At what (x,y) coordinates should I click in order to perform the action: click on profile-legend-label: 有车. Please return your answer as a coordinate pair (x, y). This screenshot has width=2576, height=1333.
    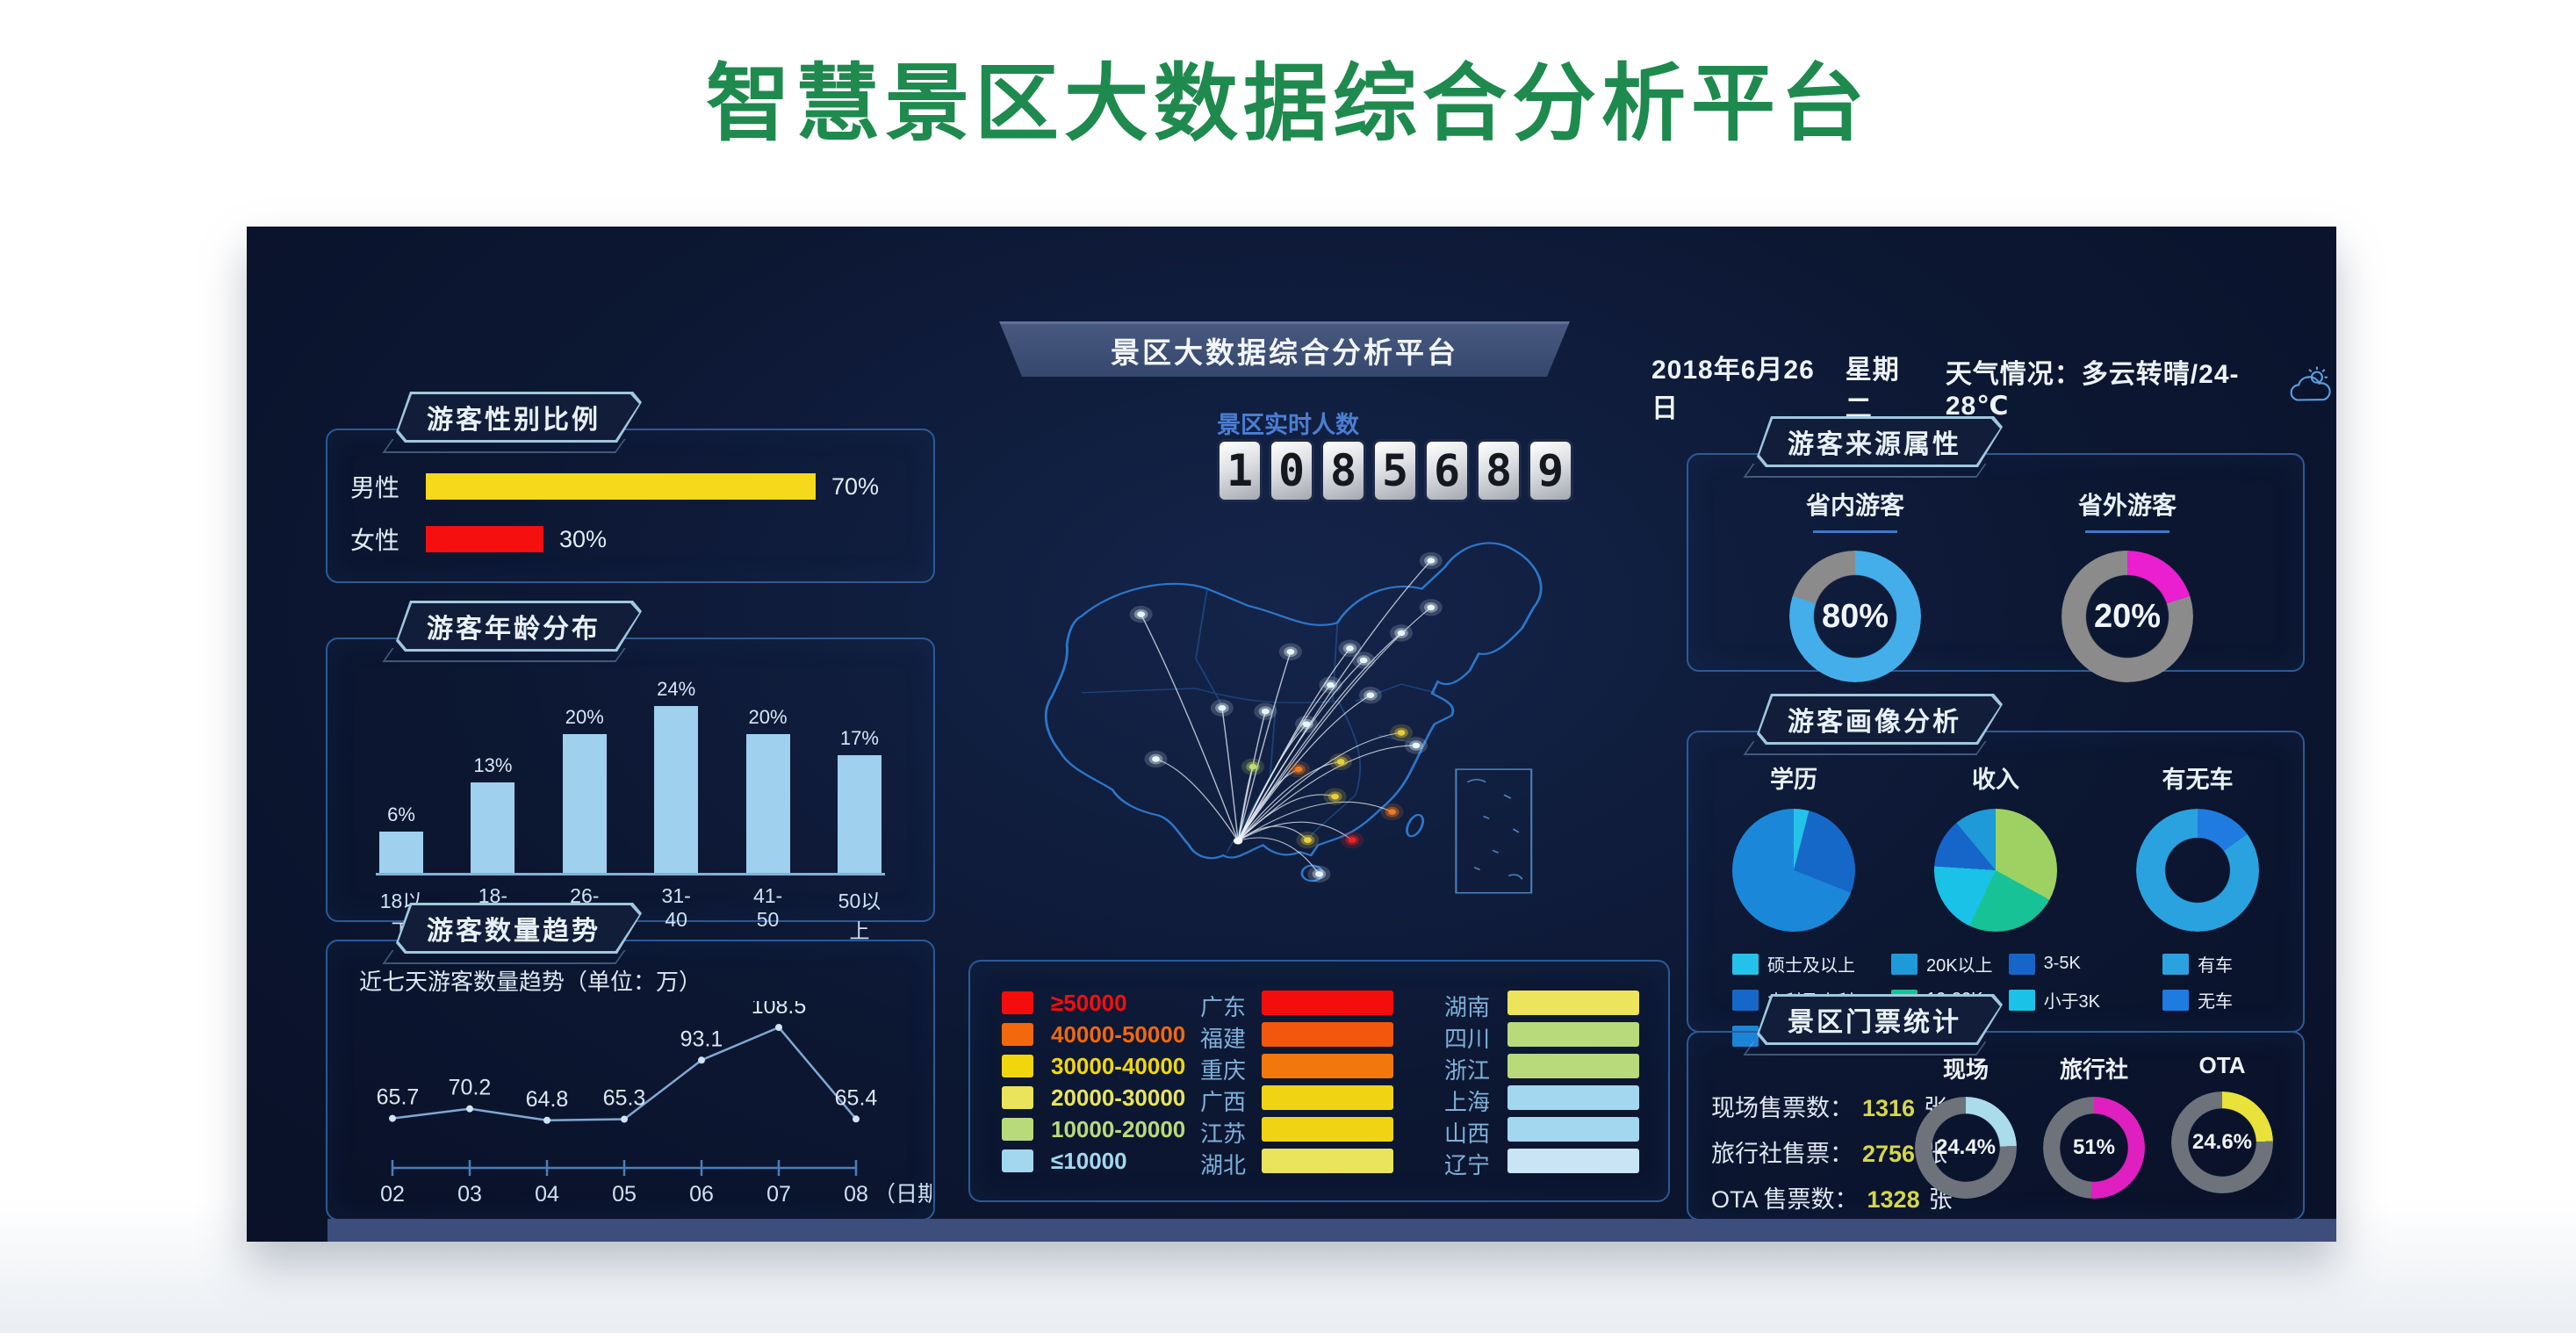
    Looking at the image, I should click on (2215, 966).